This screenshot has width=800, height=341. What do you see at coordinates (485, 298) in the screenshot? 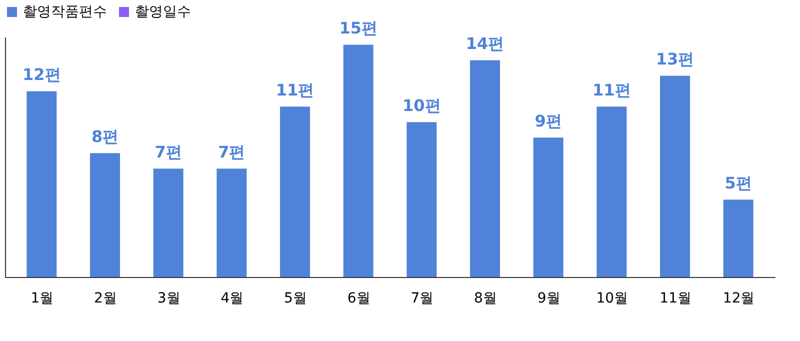
I see `x-tick-label: 8월` at bounding box center [485, 298].